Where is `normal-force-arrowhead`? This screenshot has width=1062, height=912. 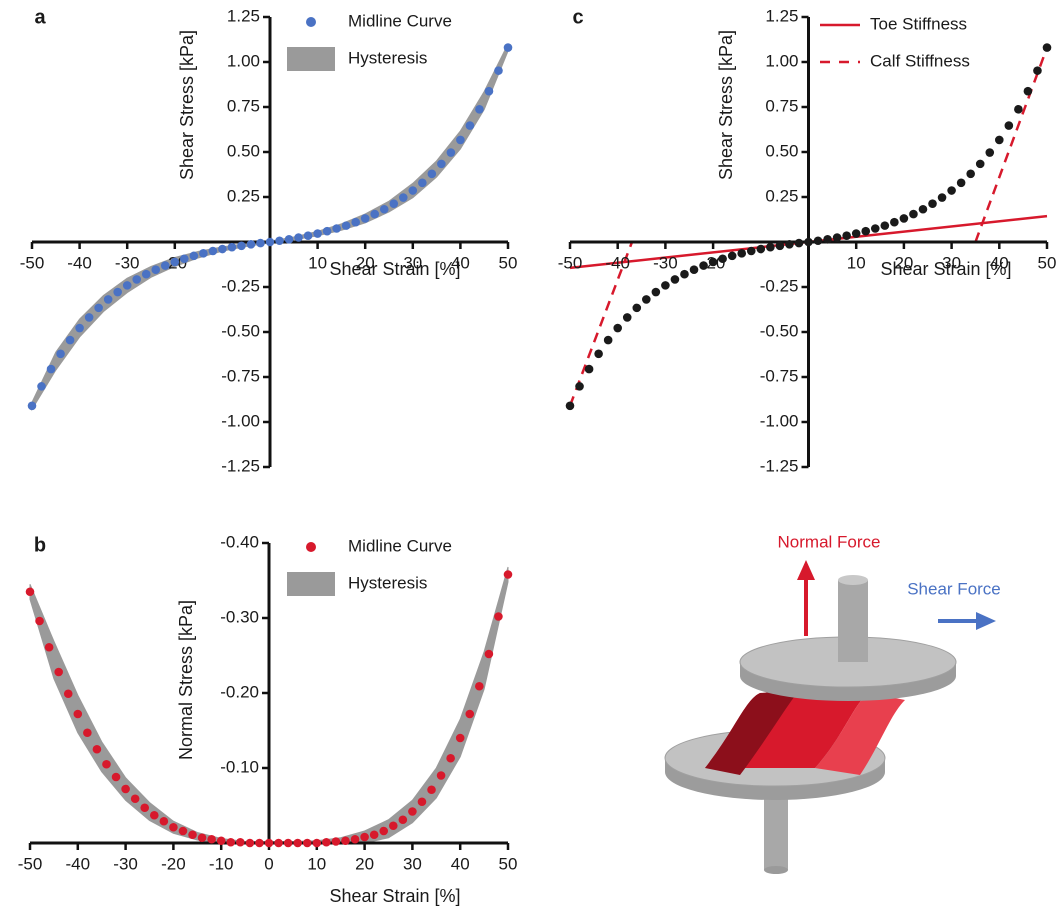 normal-force-arrowhead is located at coordinates (806, 570).